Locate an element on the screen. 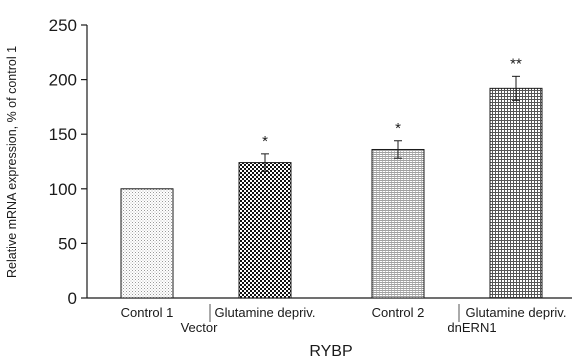 This screenshot has width=582, height=362. y-tick-label: 200 is located at coordinates (63, 80).